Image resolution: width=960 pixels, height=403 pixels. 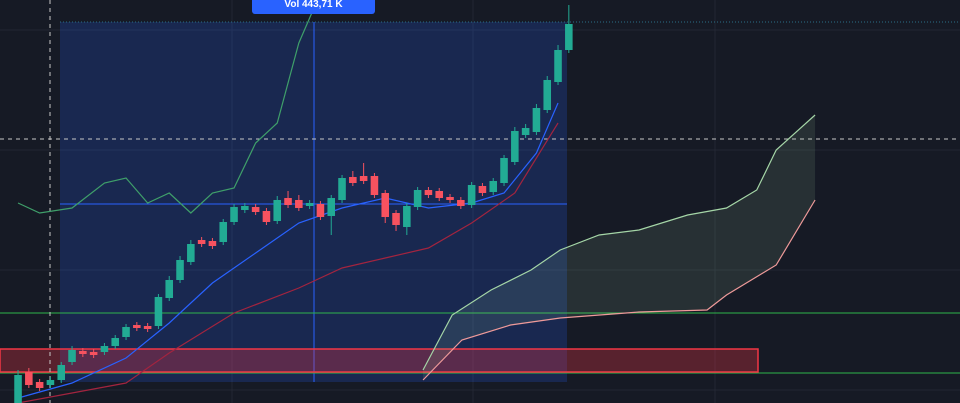 I want to click on zone, so click(x=379, y=360).